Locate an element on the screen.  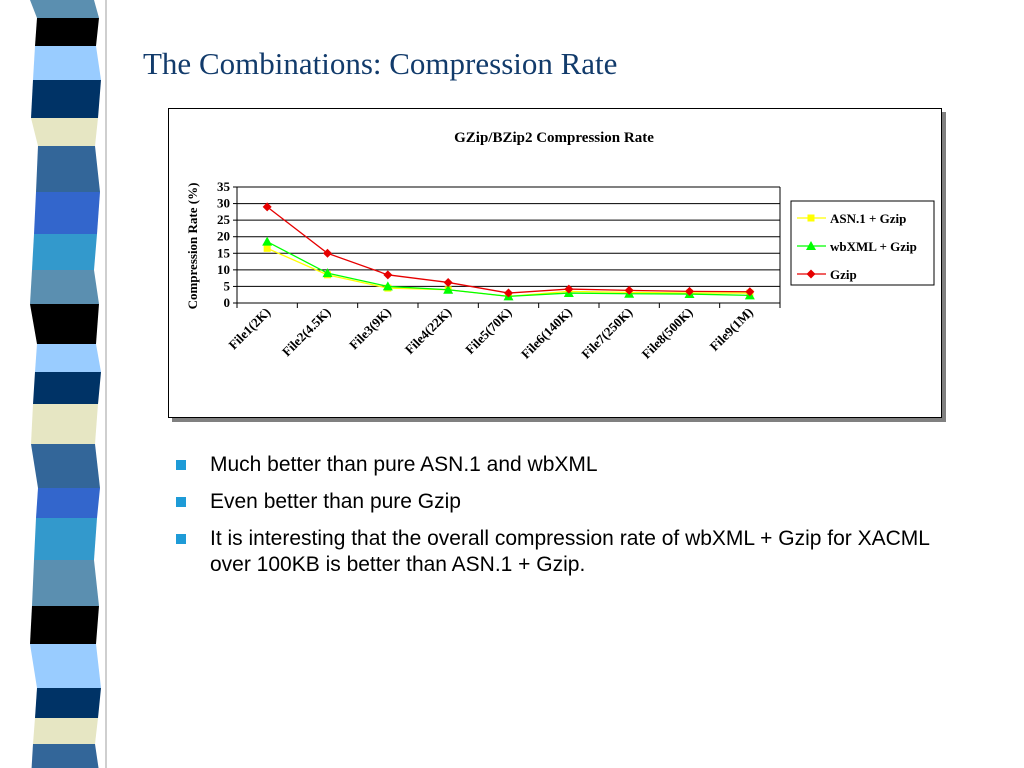
y-tick-label: 15 is located at coordinates (224, 252).